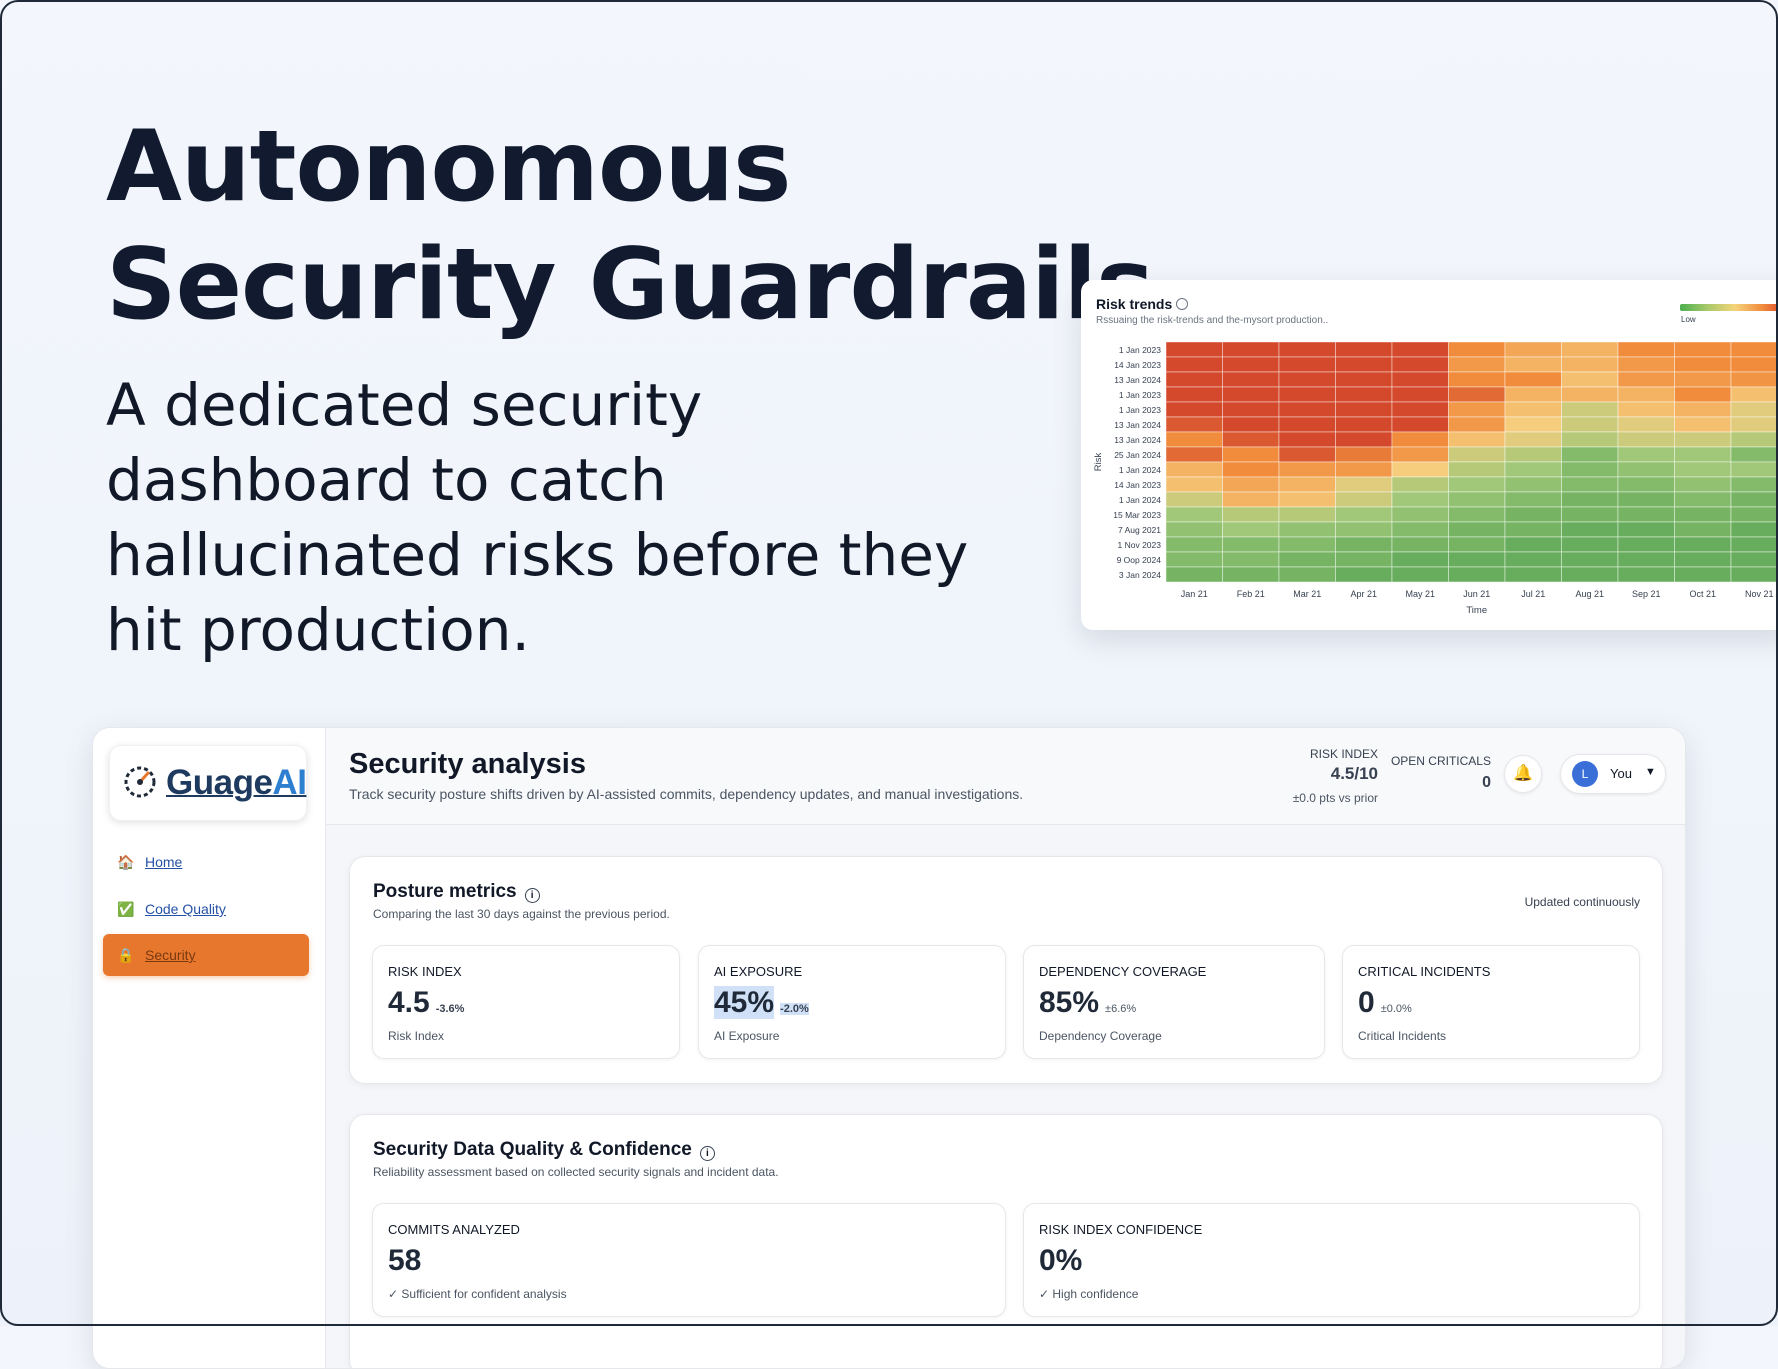 This screenshot has width=1778, height=1369. What do you see at coordinates (1139, 560) in the screenshot?
I see `y-tick-label: 9 Oop 2024` at bounding box center [1139, 560].